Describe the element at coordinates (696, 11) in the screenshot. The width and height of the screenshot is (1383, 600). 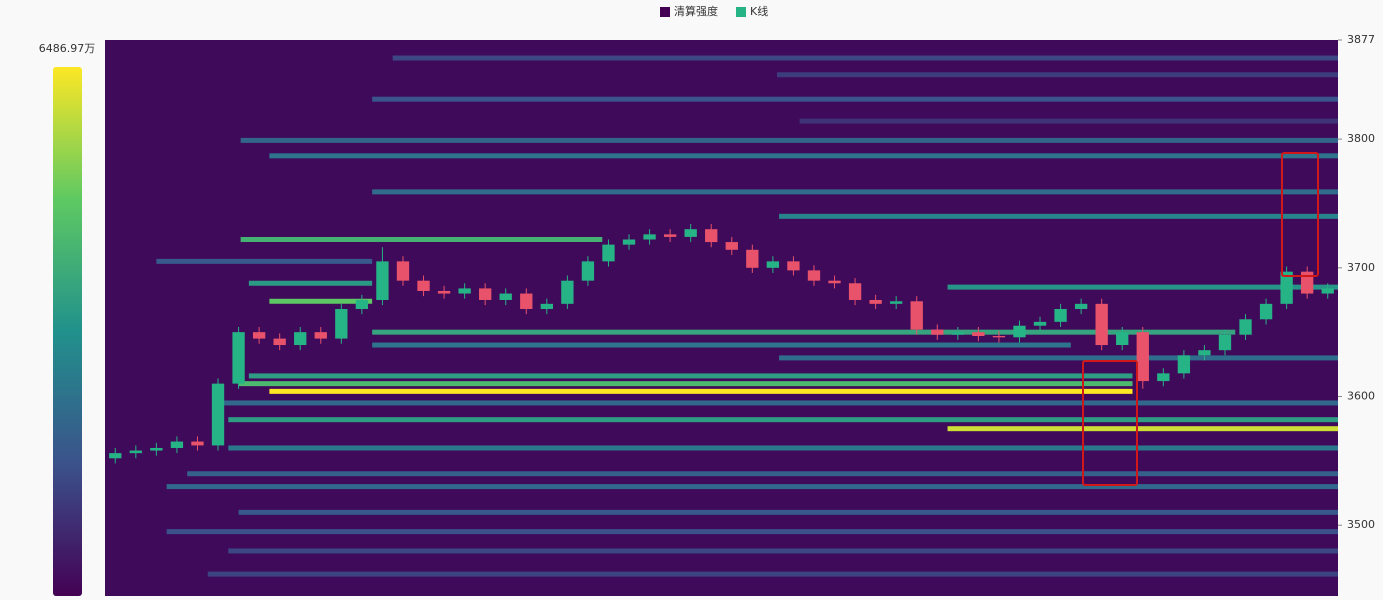
I see `legend-label: 清算强度` at that location.